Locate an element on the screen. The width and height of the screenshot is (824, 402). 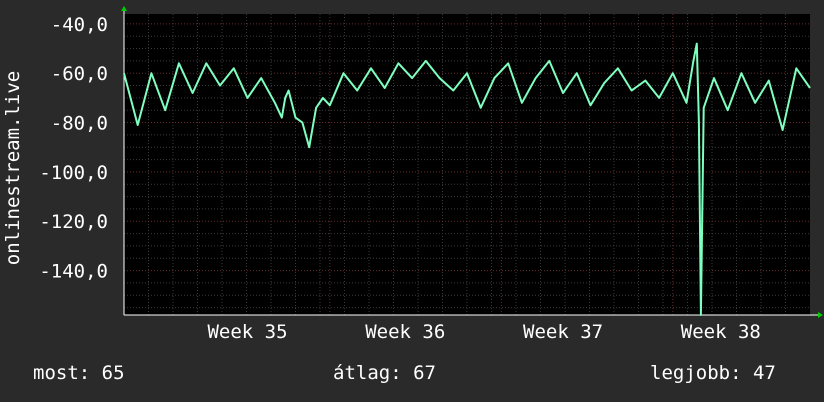
average-value-label: átlag: 67 is located at coordinates (384, 373).